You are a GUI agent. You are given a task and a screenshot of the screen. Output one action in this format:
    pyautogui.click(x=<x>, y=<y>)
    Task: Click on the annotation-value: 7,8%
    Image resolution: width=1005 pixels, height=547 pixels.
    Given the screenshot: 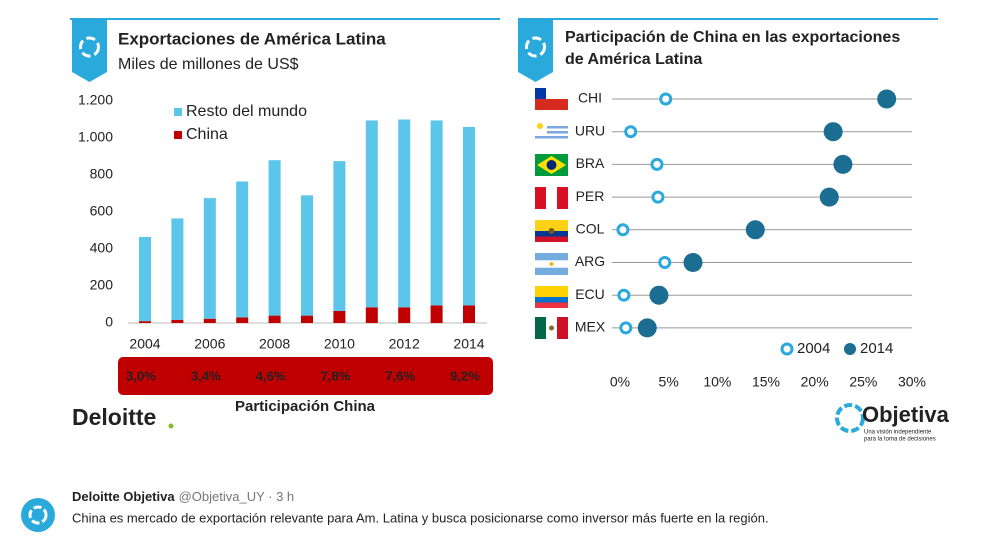 What is the action you would take?
    pyautogui.click(x=336, y=375)
    